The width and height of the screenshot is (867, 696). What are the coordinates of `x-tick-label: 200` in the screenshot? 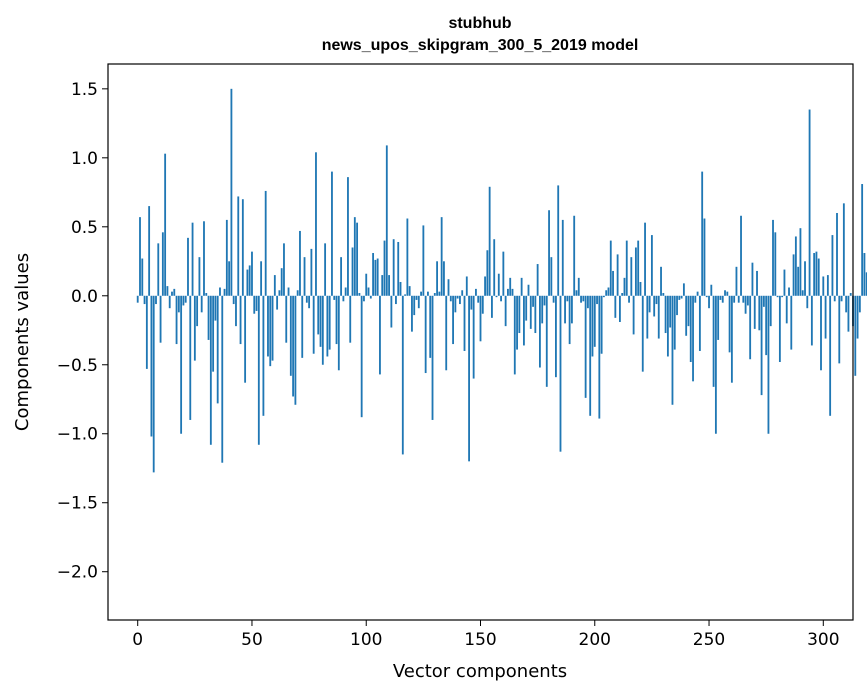 It's located at (595, 640).